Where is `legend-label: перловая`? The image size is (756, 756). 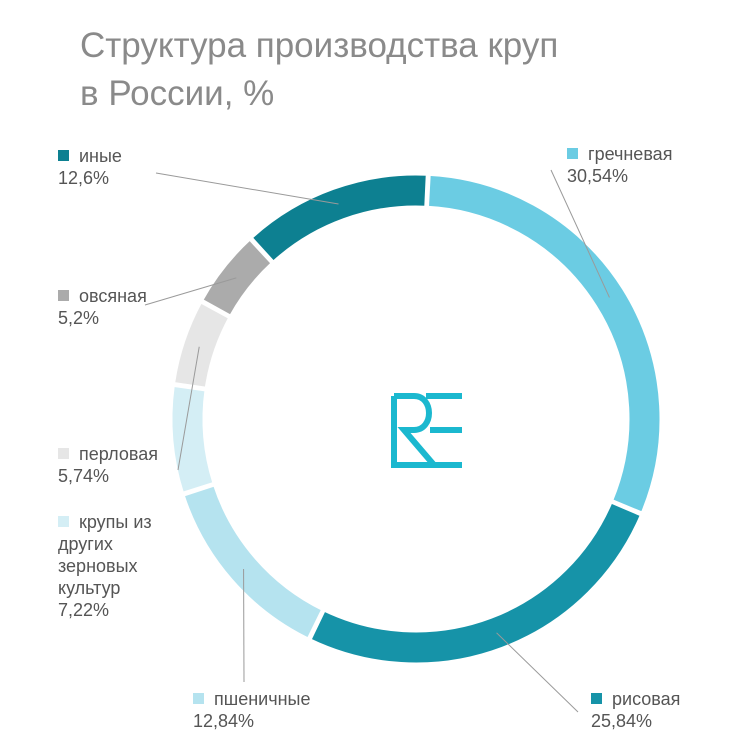
legend-label: перловая is located at coordinates (118, 454).